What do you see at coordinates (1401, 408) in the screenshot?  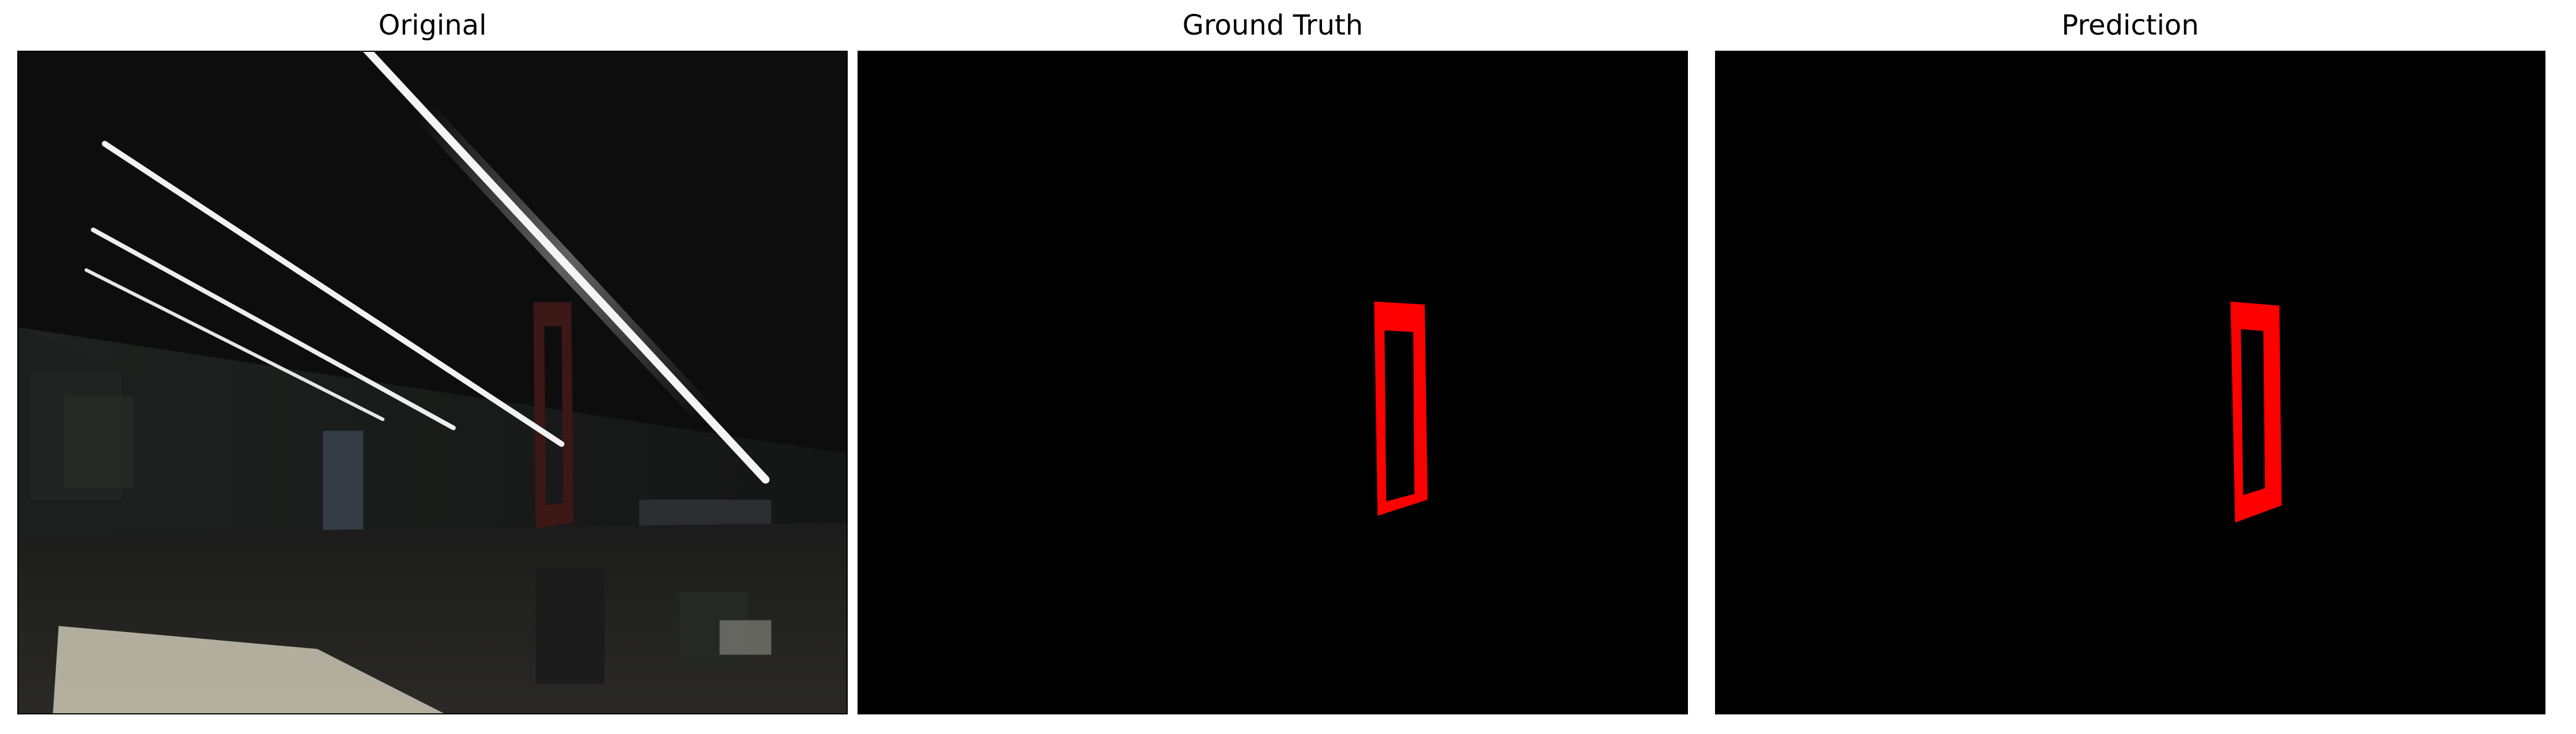 I see `ground-truth-region` at bounding box center [1401, 408].